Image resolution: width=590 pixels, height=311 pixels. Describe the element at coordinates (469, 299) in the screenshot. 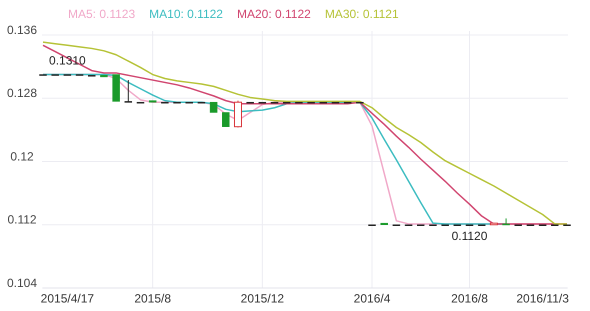

I see `x-tick-label: 2016/8` at that location.